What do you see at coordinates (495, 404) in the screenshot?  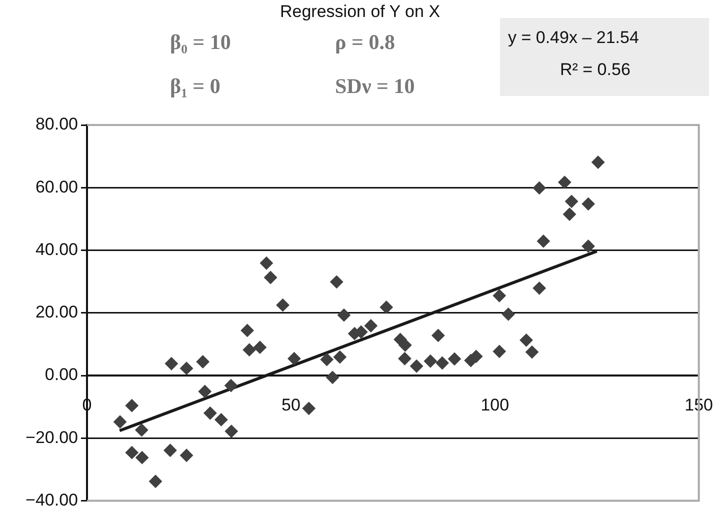 I see `x-tick-label: 100` at bounding box center [495, 404].